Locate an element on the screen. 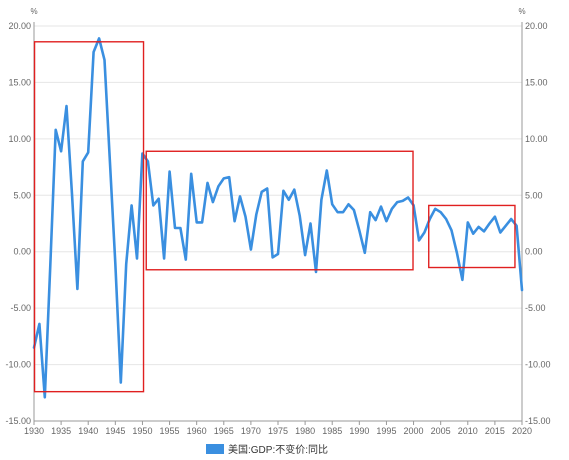 The image size is (569, 460). x-tick-label: 1970 is located at coordinates (251, 431).